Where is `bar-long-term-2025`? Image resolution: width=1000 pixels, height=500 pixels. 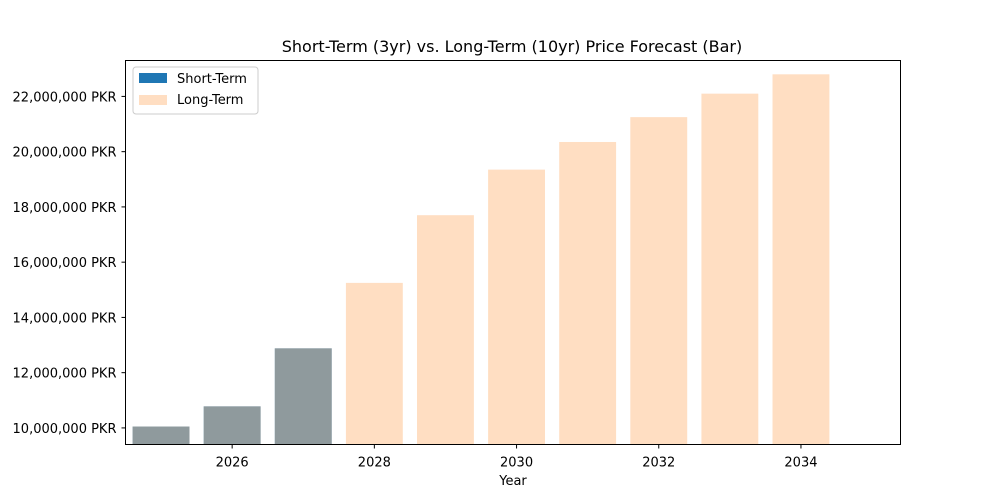
bar-long-term-2025 is located at coordinates (161, 435).